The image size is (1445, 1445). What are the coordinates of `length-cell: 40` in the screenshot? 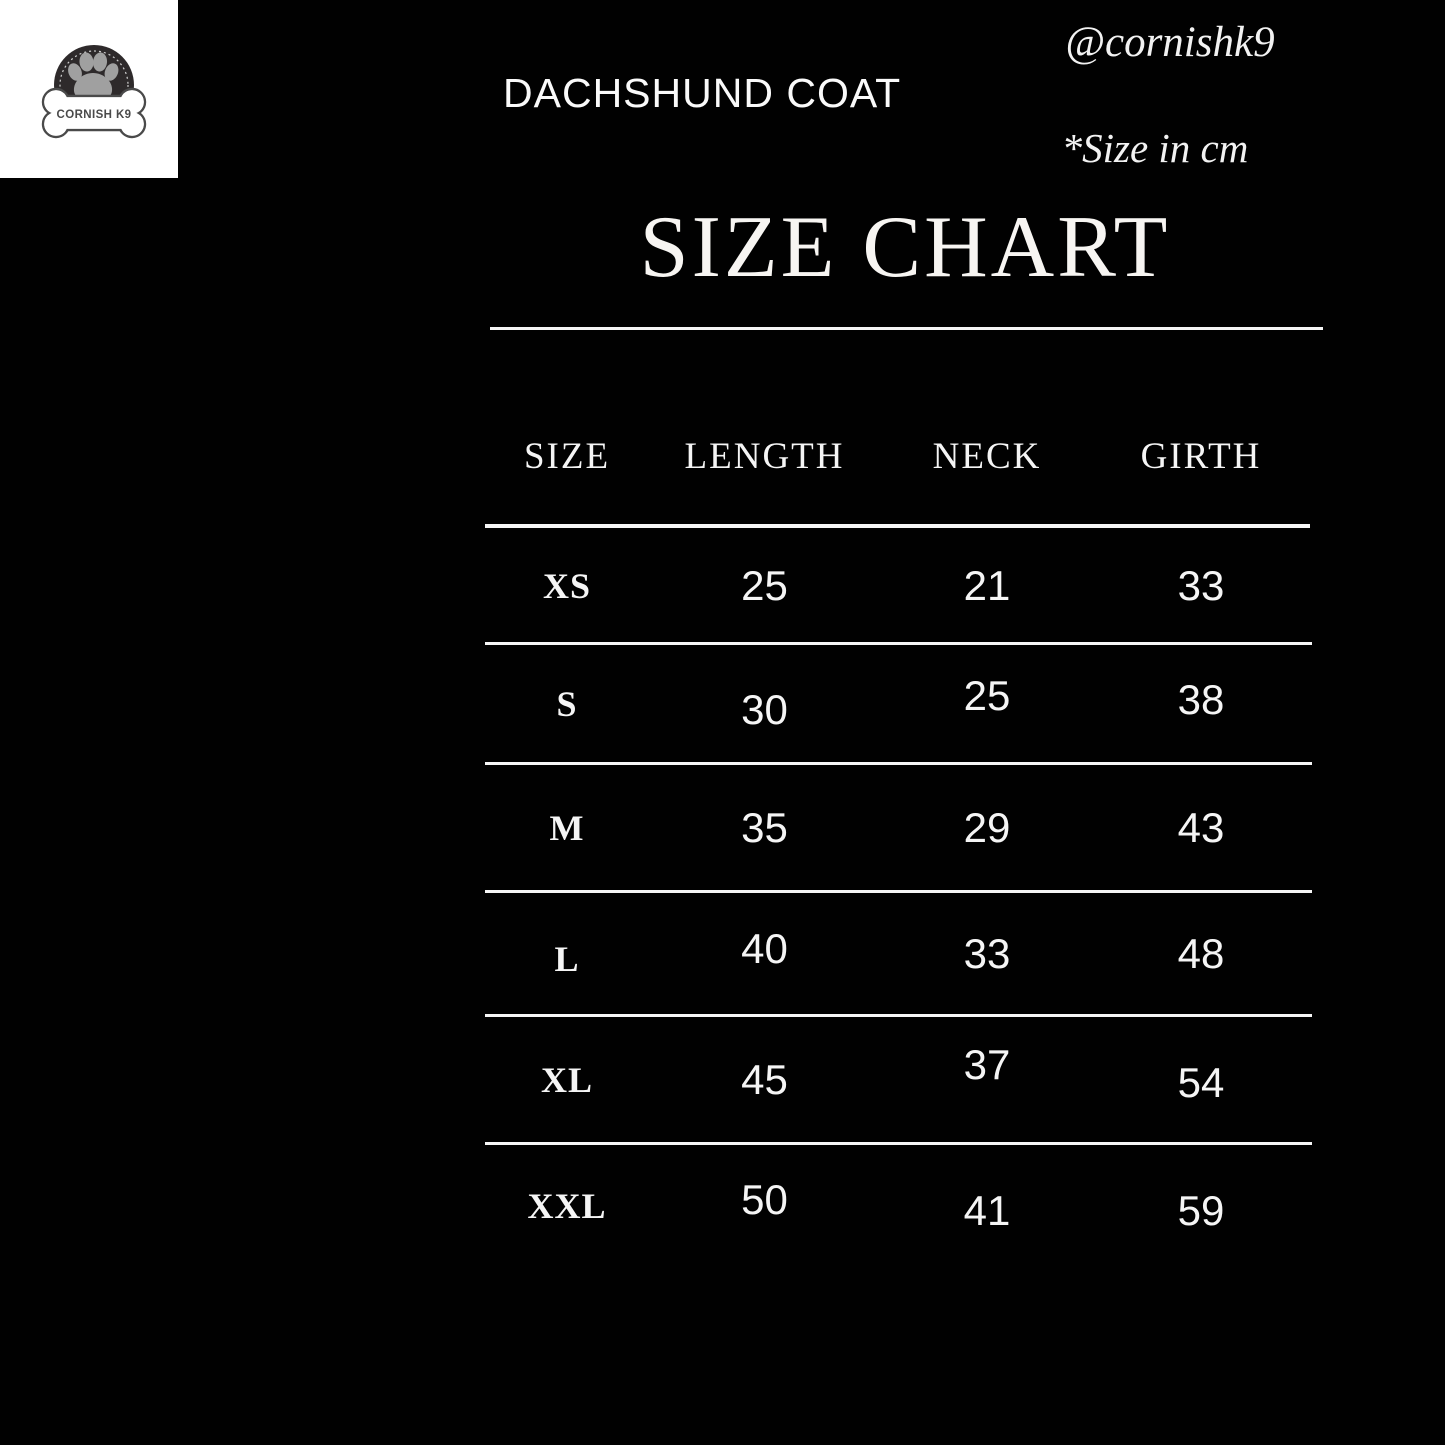 It's located at (764, 948).